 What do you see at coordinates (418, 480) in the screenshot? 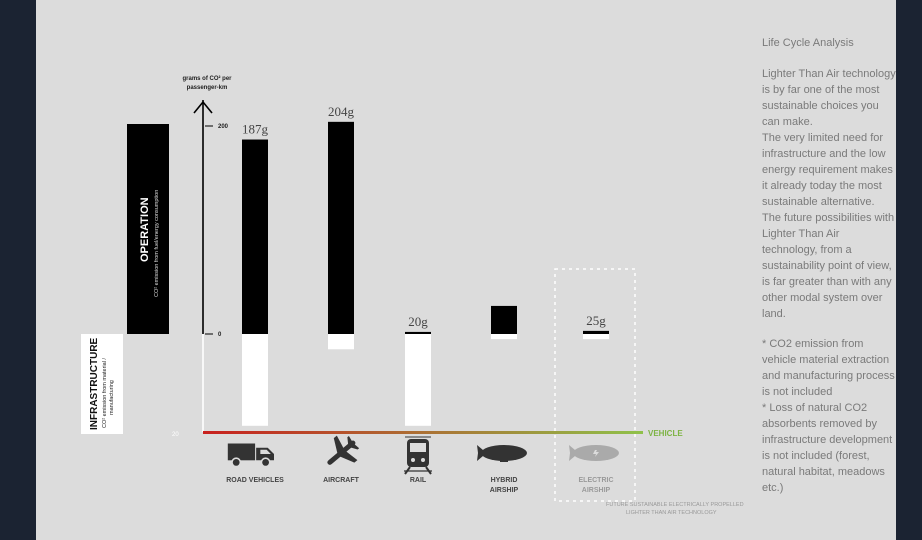
I see `category-label-3-line-1: RAIL` at bounding box center [418, 480].